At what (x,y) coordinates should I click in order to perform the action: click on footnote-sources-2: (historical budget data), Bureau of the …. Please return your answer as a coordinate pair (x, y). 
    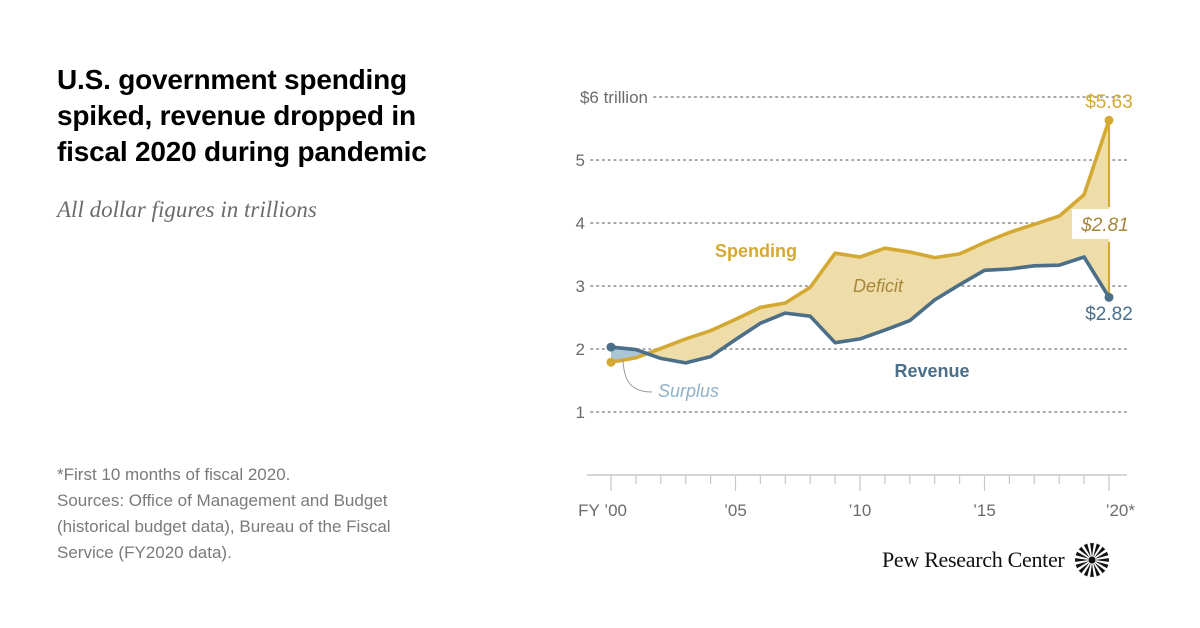
    Looking at the image, I should click on (224, 526).